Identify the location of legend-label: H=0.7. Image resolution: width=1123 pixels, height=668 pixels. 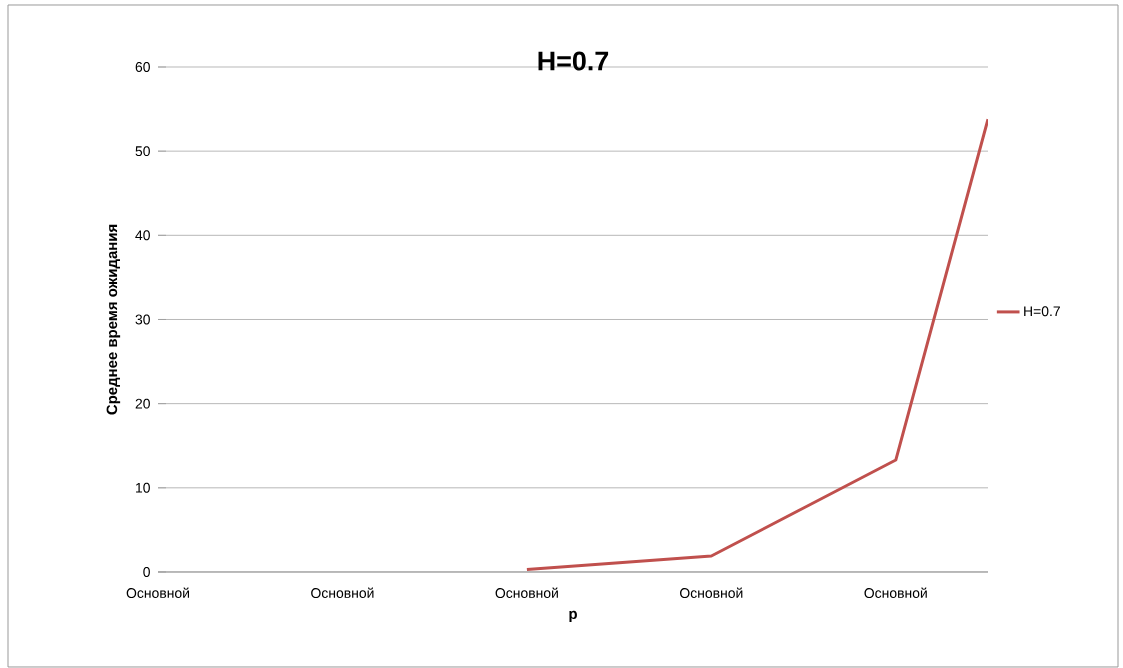
(1042, 311).